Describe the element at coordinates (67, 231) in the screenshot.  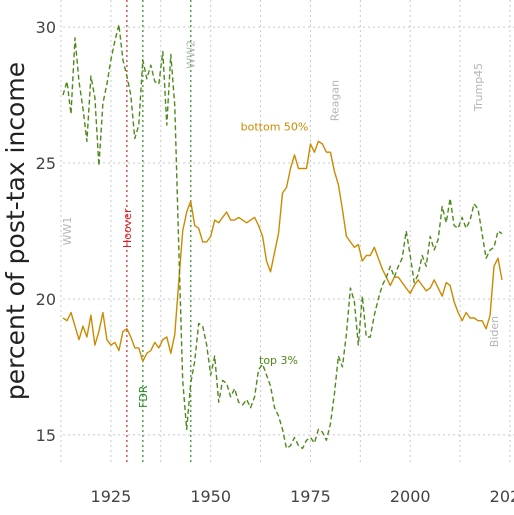
I see `event-label: WW1` at that location.